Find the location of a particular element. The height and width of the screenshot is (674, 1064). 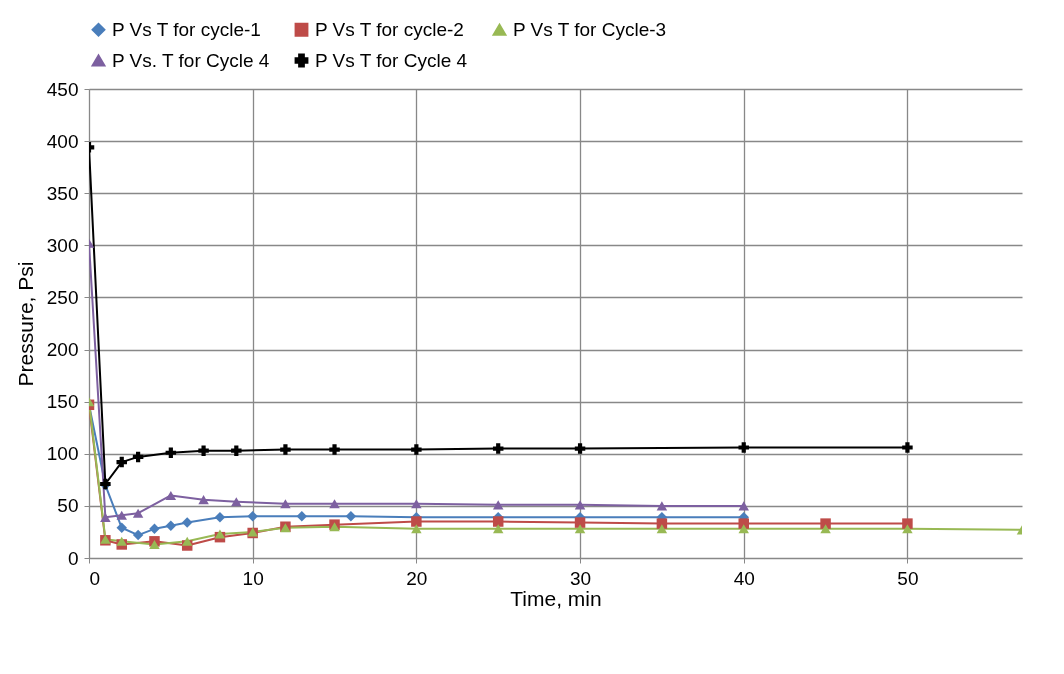

x-tick-label: 40 is located at coordinates (744, 578).